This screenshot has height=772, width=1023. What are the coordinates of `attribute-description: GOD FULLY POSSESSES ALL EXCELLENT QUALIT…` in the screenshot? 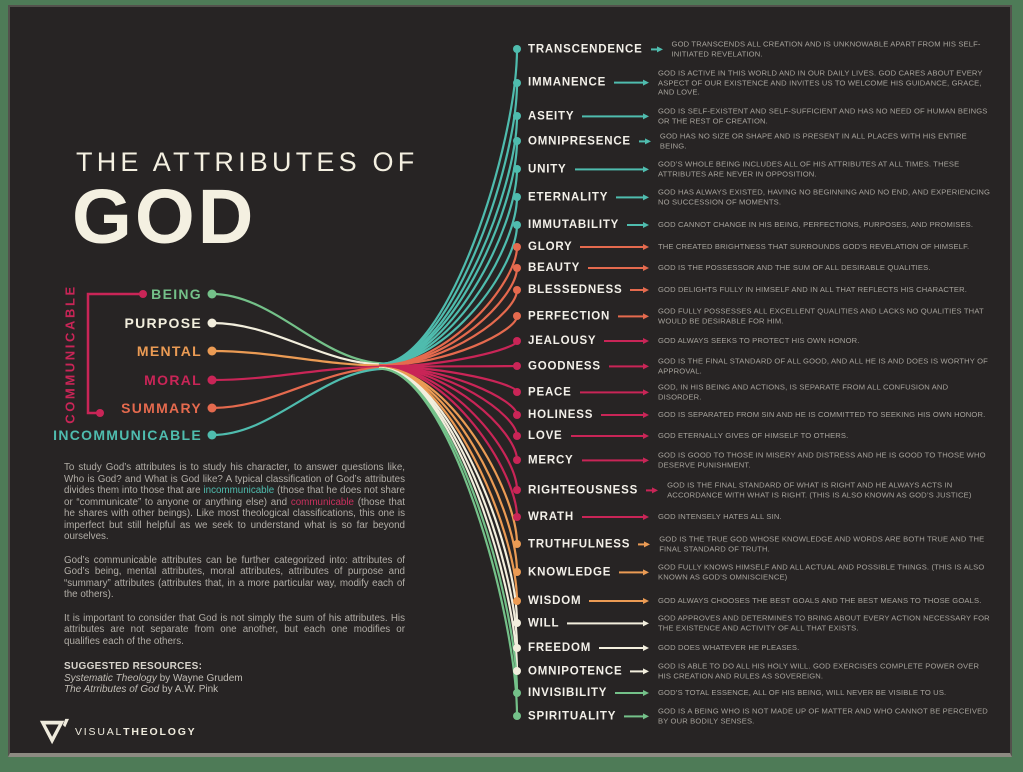 It's located at (821, 315).